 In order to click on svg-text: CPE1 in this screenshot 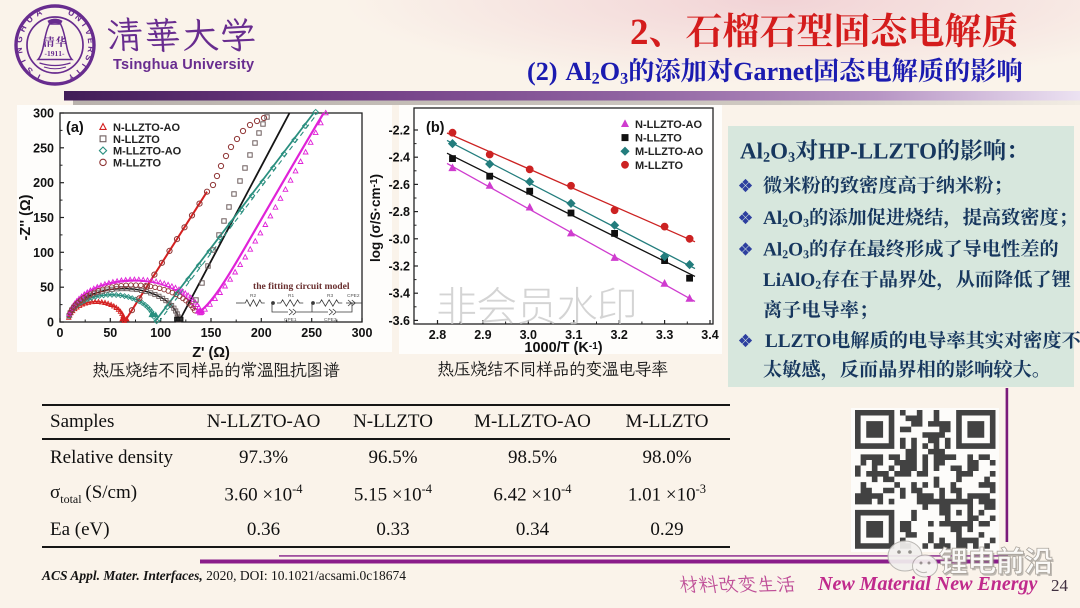, I will do `click(290, 320)`.